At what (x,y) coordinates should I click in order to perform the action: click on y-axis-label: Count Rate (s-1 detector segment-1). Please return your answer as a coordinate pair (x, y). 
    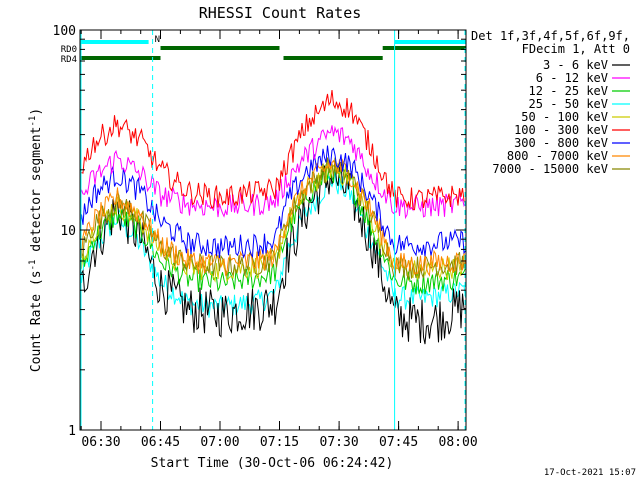
    Looking at the image, I should click on (36, 240).